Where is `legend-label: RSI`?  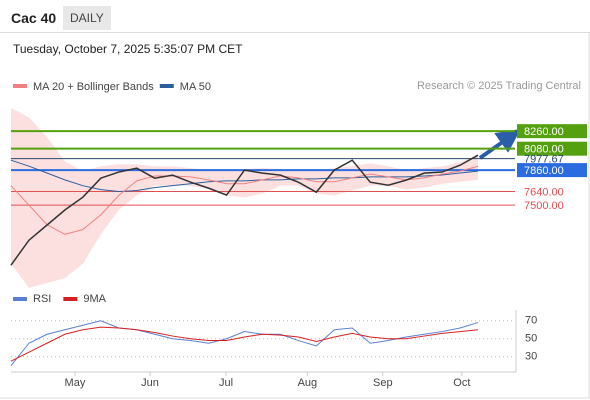 legend-label: RSI is located at coordinates (42, 299).